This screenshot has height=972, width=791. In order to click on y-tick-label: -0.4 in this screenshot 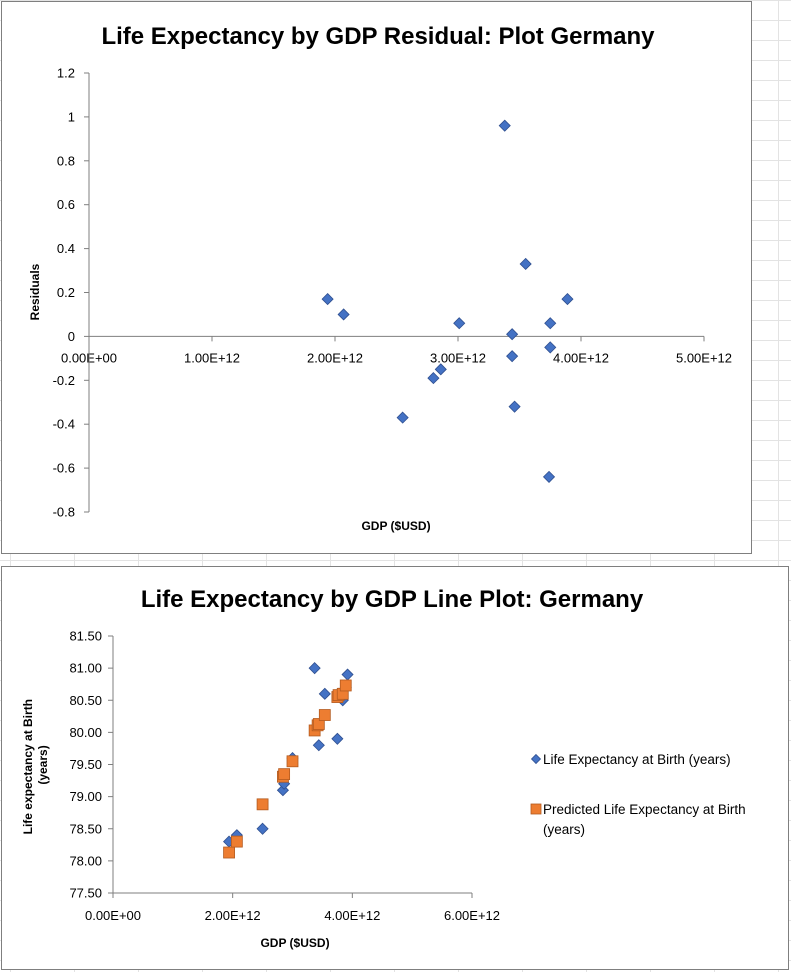, I will do `click(64, 424)`.